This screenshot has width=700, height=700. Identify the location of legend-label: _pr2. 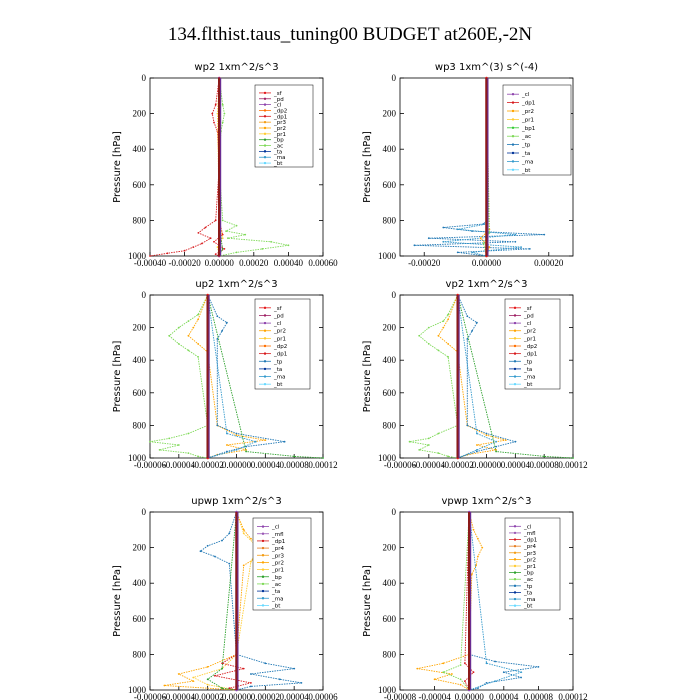
(279, 332).